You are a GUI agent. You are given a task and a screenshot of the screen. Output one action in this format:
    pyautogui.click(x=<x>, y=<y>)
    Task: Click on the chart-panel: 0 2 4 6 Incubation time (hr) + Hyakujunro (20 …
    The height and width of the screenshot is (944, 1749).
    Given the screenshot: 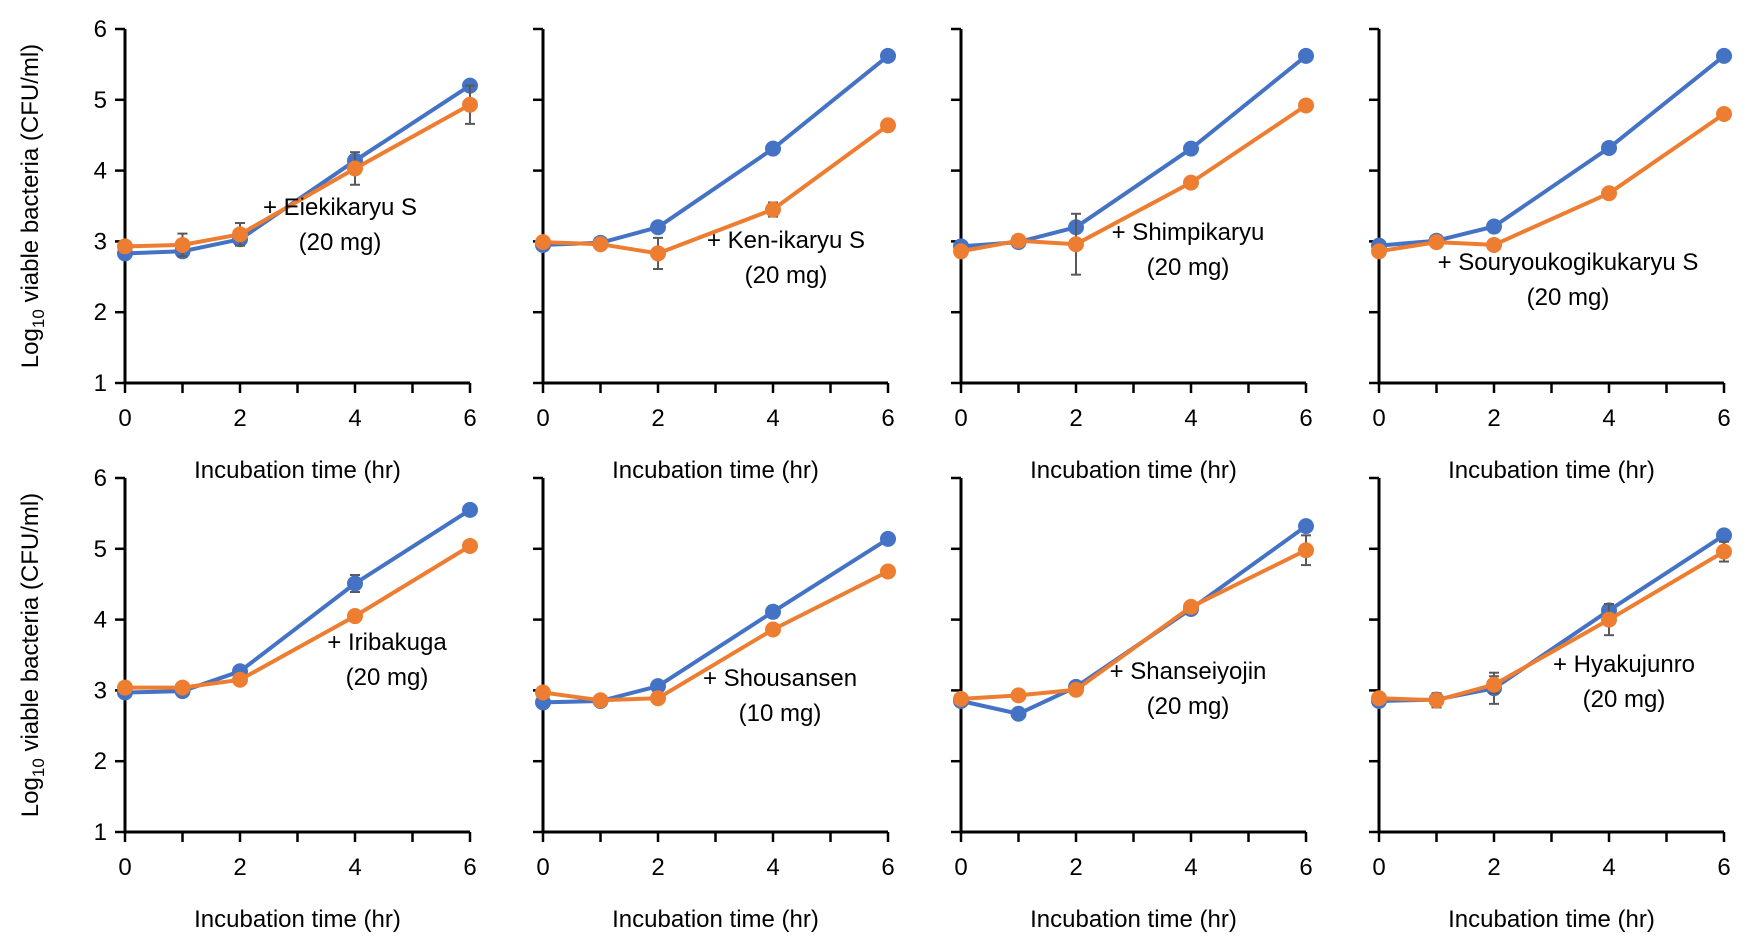 What is the action you would take?
    pyautogui.click(x=1550, y=704)
    